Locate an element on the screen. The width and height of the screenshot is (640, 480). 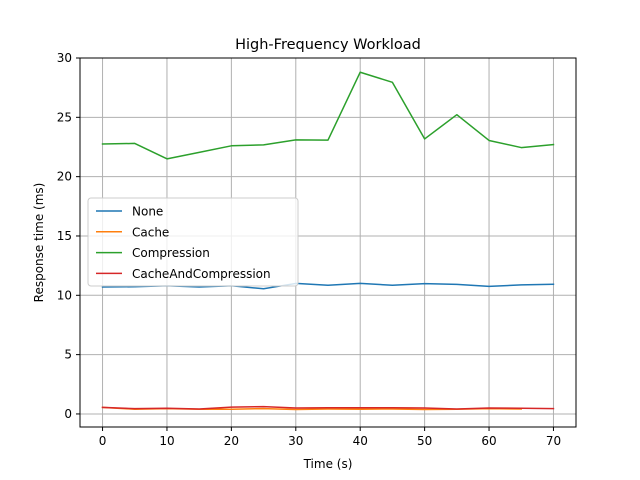
y-tick-label: 0 is located at coordinates (68, 414).